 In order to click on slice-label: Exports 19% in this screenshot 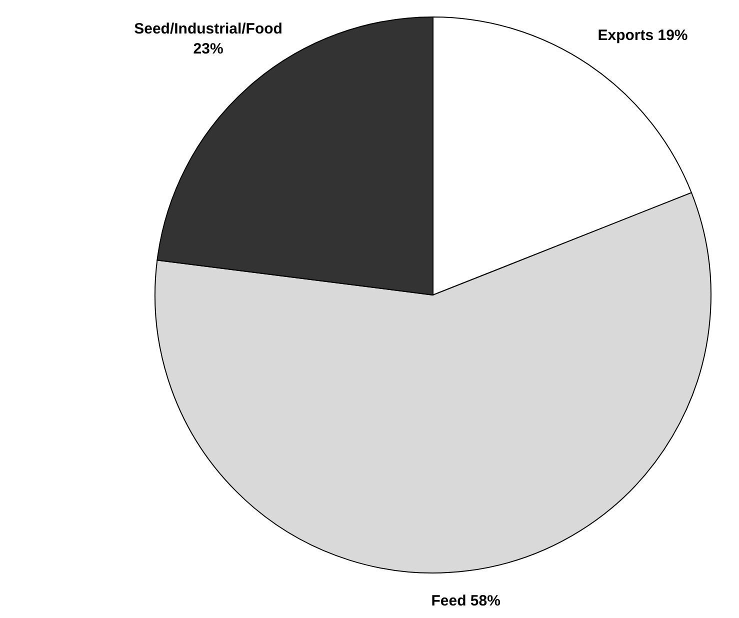, I will do `click(643, 35)`.